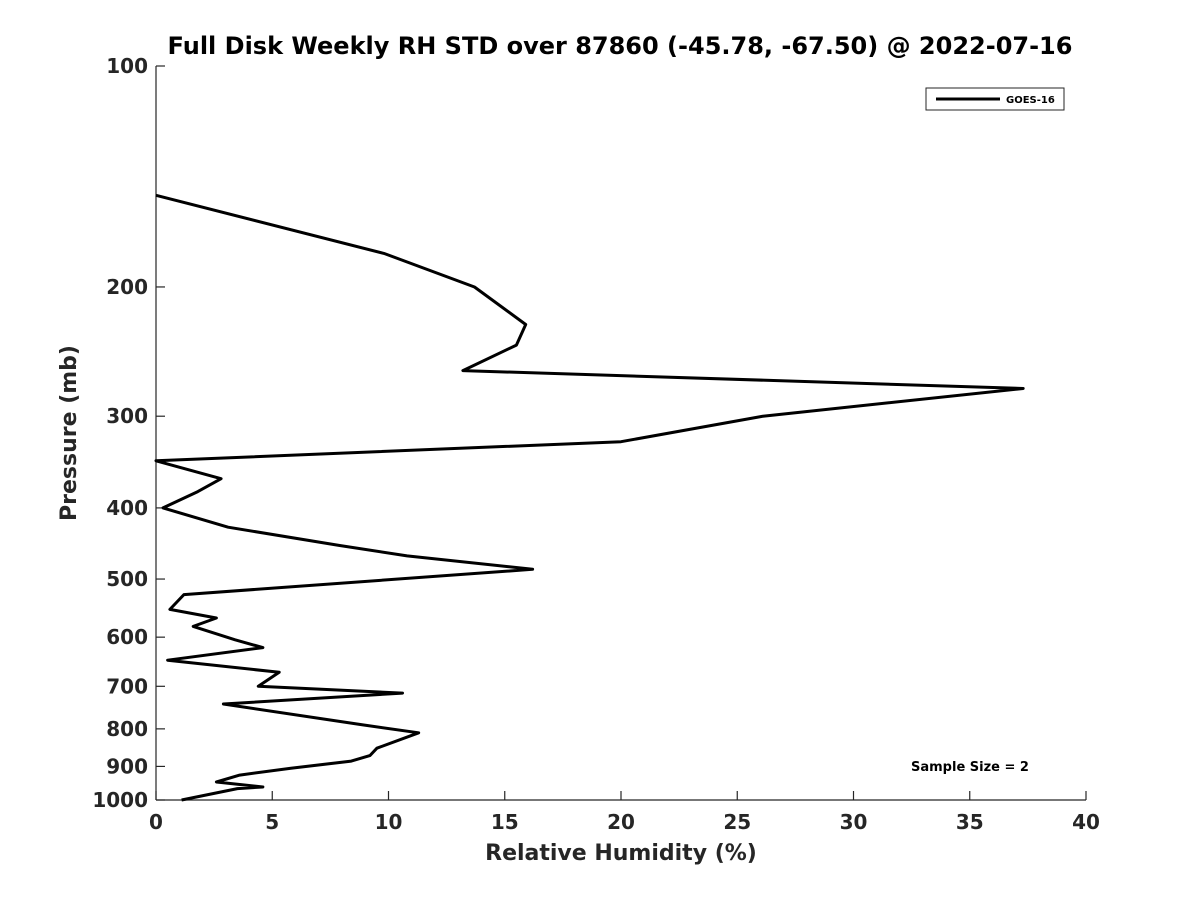 The width and height of the screenshot is (1200, 900). I want to click on x-tick-label: 15, so click(505, 822).